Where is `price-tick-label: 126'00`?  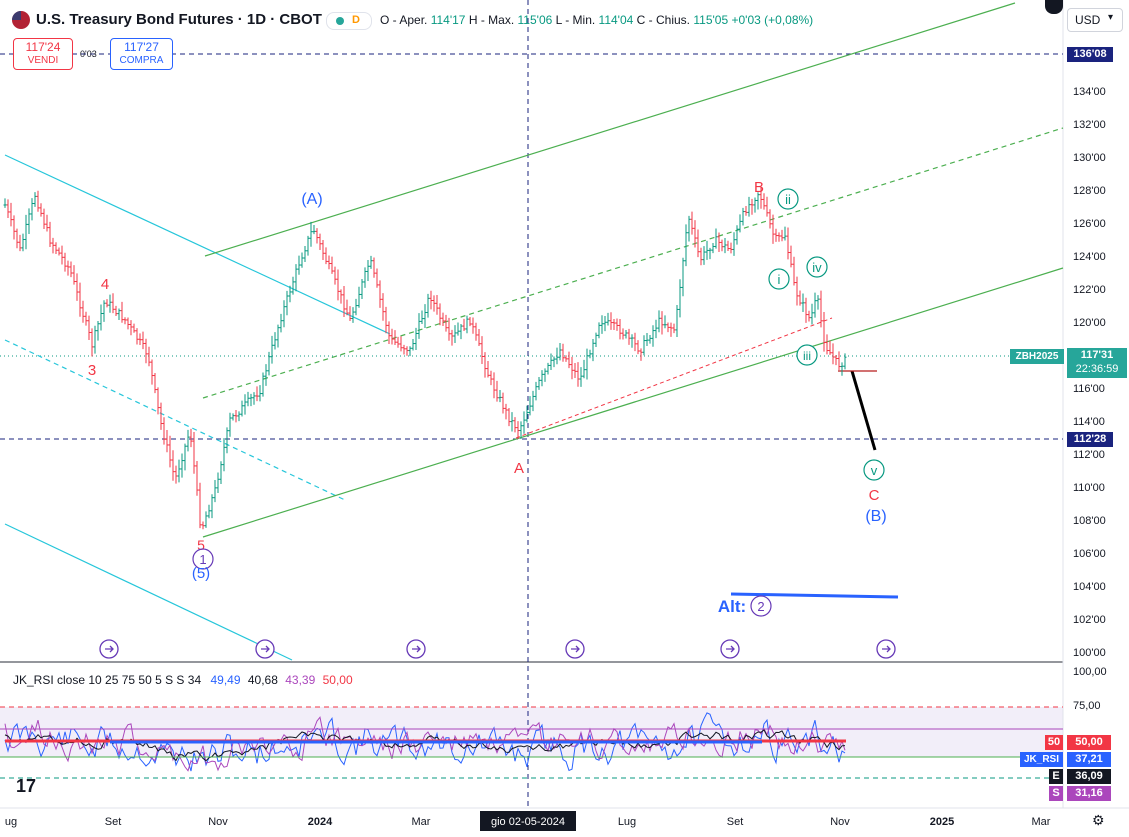
price-tick-label: 126'00 is located at coordinates (1089, 224).